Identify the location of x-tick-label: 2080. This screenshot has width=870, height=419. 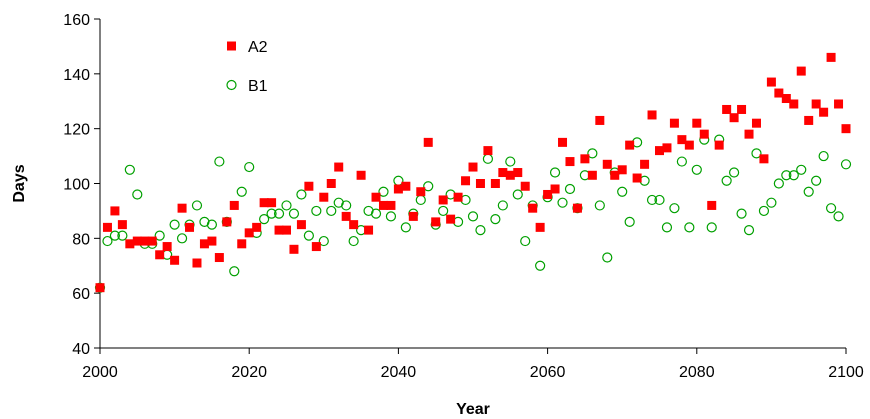
(697, 372).